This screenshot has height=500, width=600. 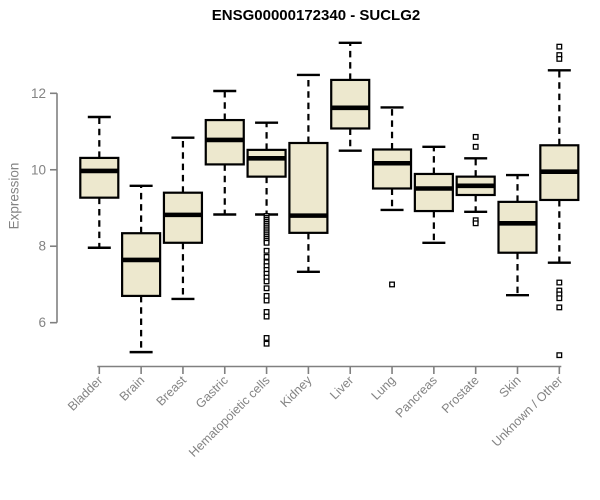 I want to click on box-prostate, so click(x=475, y=180).